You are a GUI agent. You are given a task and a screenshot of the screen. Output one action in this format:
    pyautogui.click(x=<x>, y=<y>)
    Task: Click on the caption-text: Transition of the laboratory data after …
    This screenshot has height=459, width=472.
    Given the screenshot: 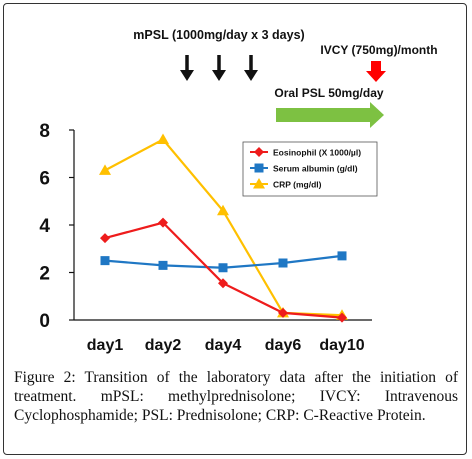 What is the action you would take?
    pyautogui.click(x=236, y=396)
    